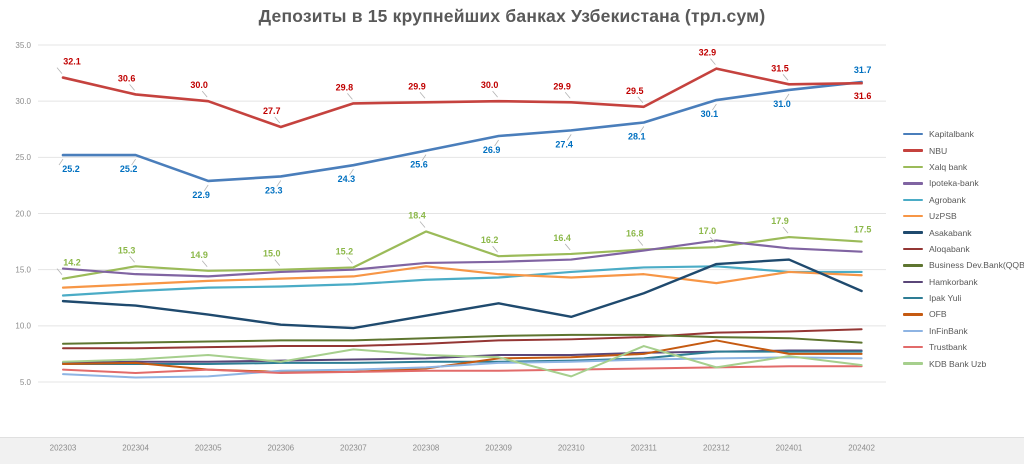  Describe the element at coordinates (490, 240) in the screenshot. I see `data-label: 16.2` at that location.